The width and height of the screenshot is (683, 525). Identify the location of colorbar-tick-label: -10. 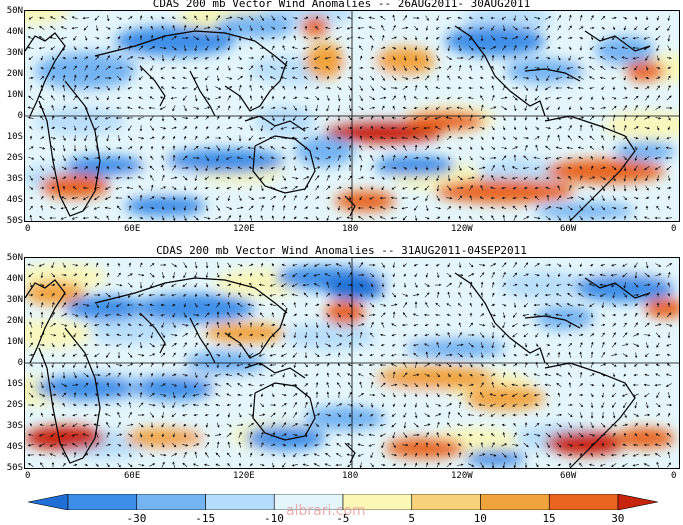
(274, 518).